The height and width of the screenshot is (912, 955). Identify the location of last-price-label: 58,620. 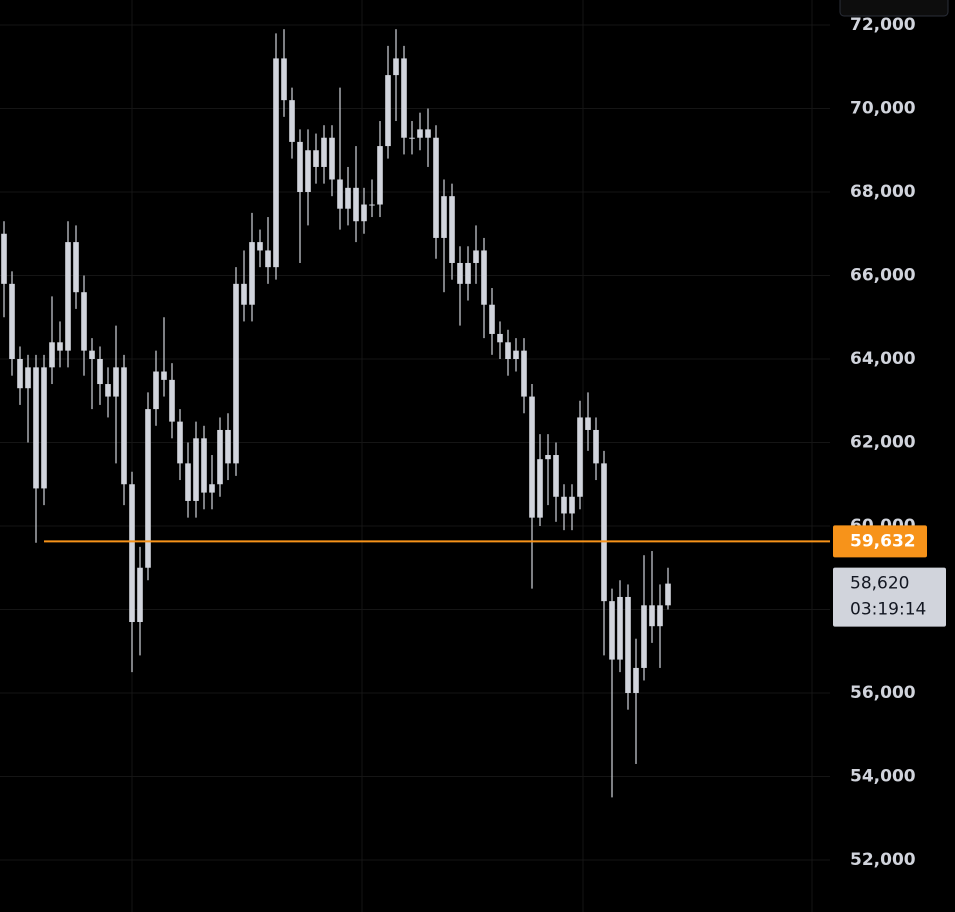
(879, 584).